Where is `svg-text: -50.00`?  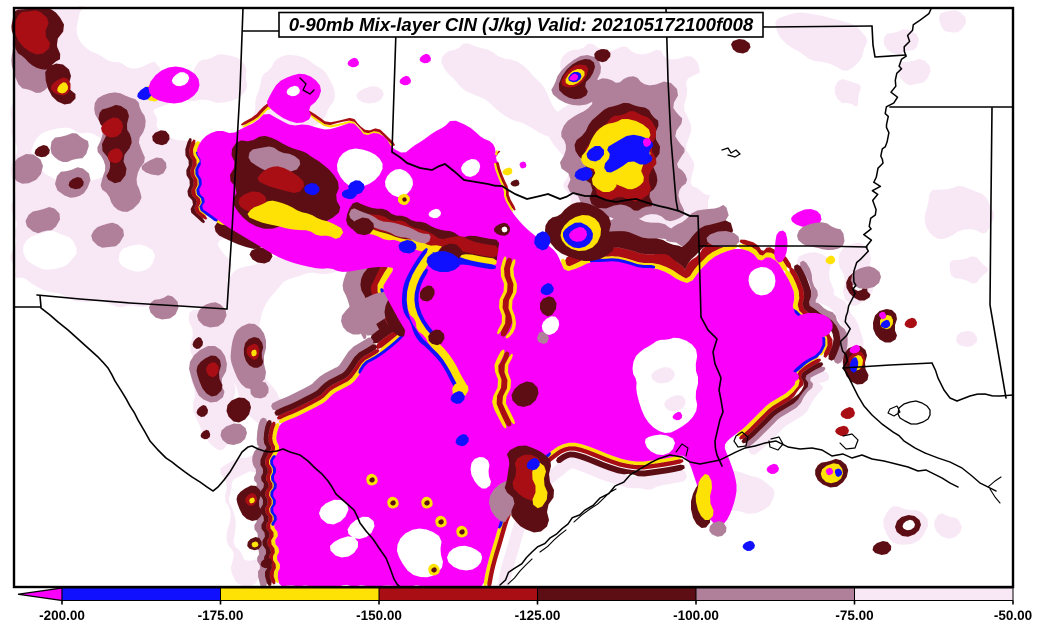 svg-text: -50.00 is located at coordinates (1013, 615).